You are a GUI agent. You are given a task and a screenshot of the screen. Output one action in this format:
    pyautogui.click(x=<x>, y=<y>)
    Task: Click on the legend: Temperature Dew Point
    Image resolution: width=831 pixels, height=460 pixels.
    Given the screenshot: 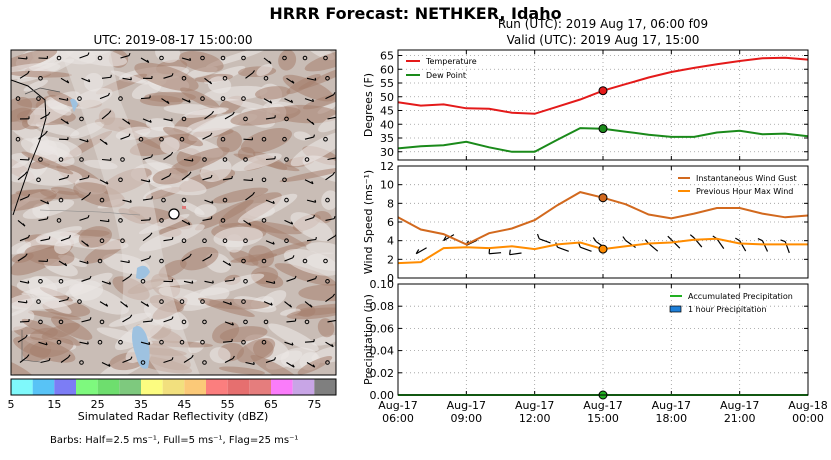 What is the action you would take?
    pyautogui.click(x=441, y=68)
    